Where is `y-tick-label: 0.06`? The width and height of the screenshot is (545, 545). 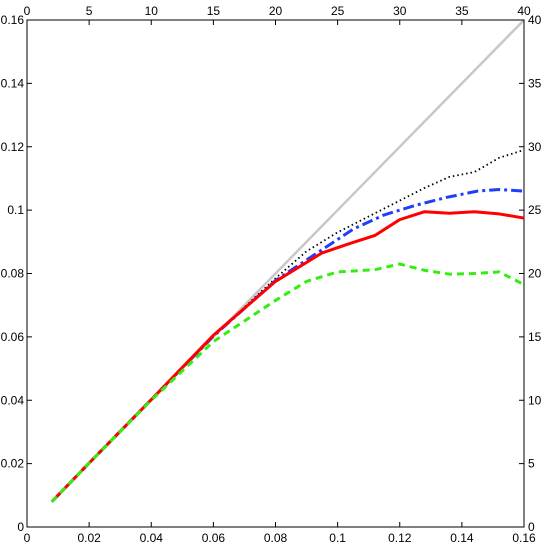 y-tick-label: 0.06 is located at coordinates (13, 337).